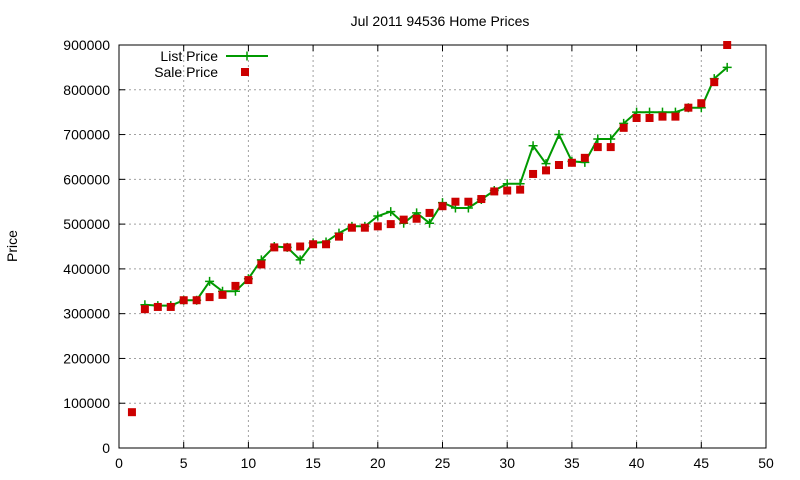  I want to click on legend-label-list-price: List Price, so click(189, 56).